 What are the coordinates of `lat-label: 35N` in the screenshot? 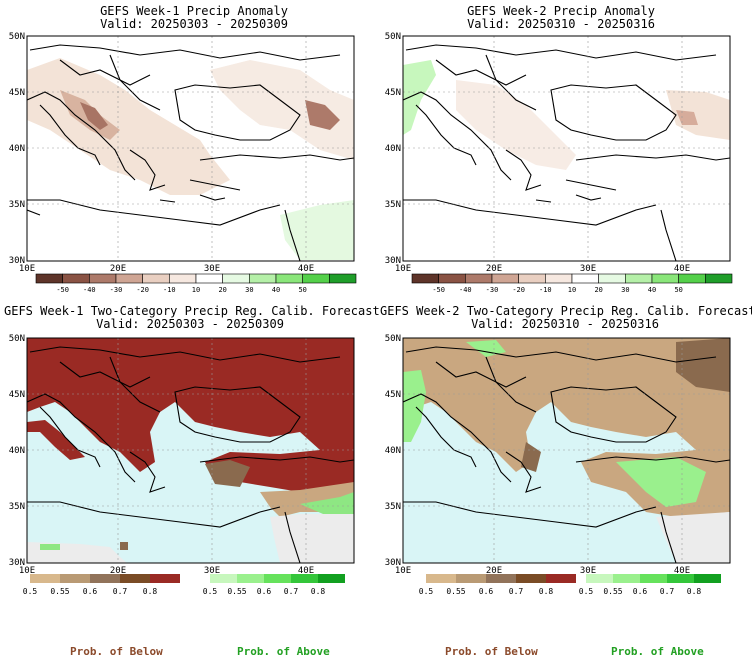 It's located at (17, 205).